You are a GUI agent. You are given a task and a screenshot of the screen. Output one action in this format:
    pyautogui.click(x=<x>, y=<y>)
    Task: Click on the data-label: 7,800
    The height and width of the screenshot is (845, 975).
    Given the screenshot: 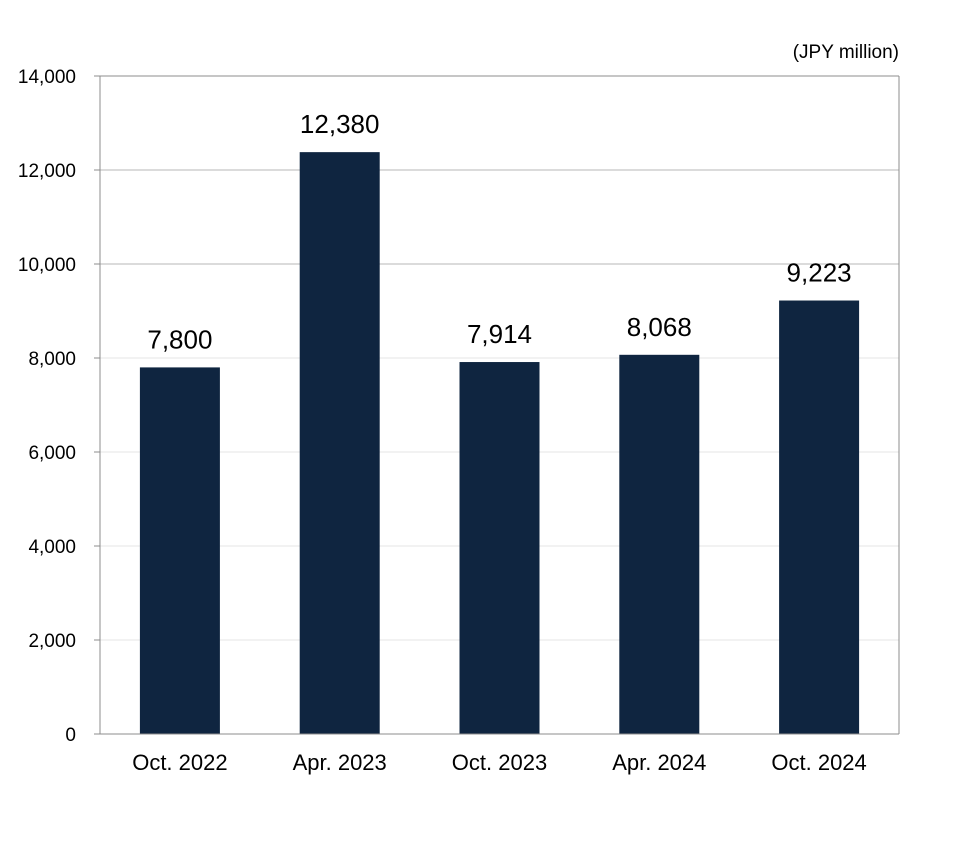 What is the action you would take?
    pyautogui.click(x=179, y=339)
    